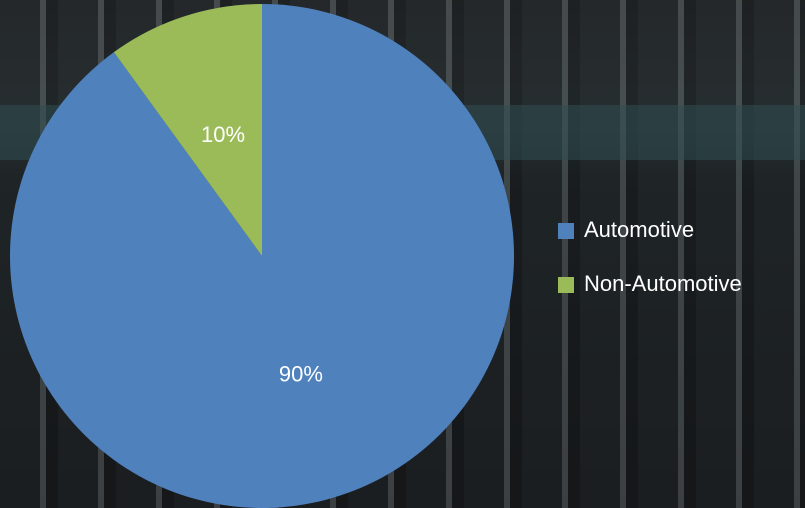  What do you see at coordinates (187, 130) in the screenshot?
I see `pie-slice` at bounding box center [187, 130].